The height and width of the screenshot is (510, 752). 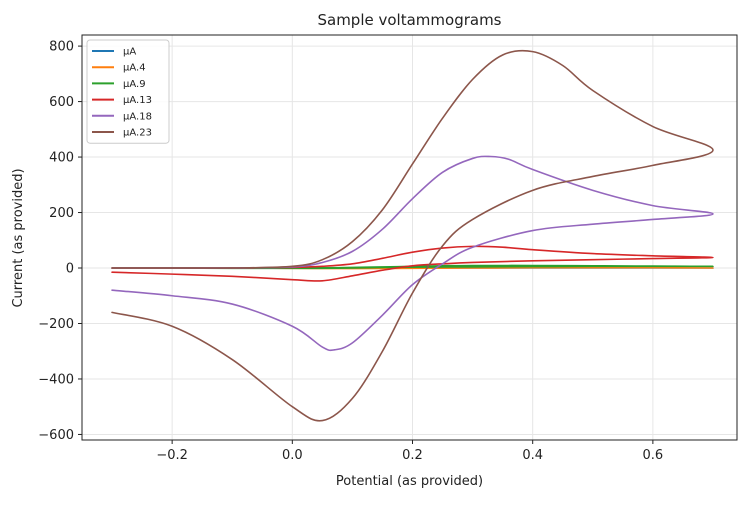 I want to click on x-tick-label: 0.2, so click(x=412, y=455).